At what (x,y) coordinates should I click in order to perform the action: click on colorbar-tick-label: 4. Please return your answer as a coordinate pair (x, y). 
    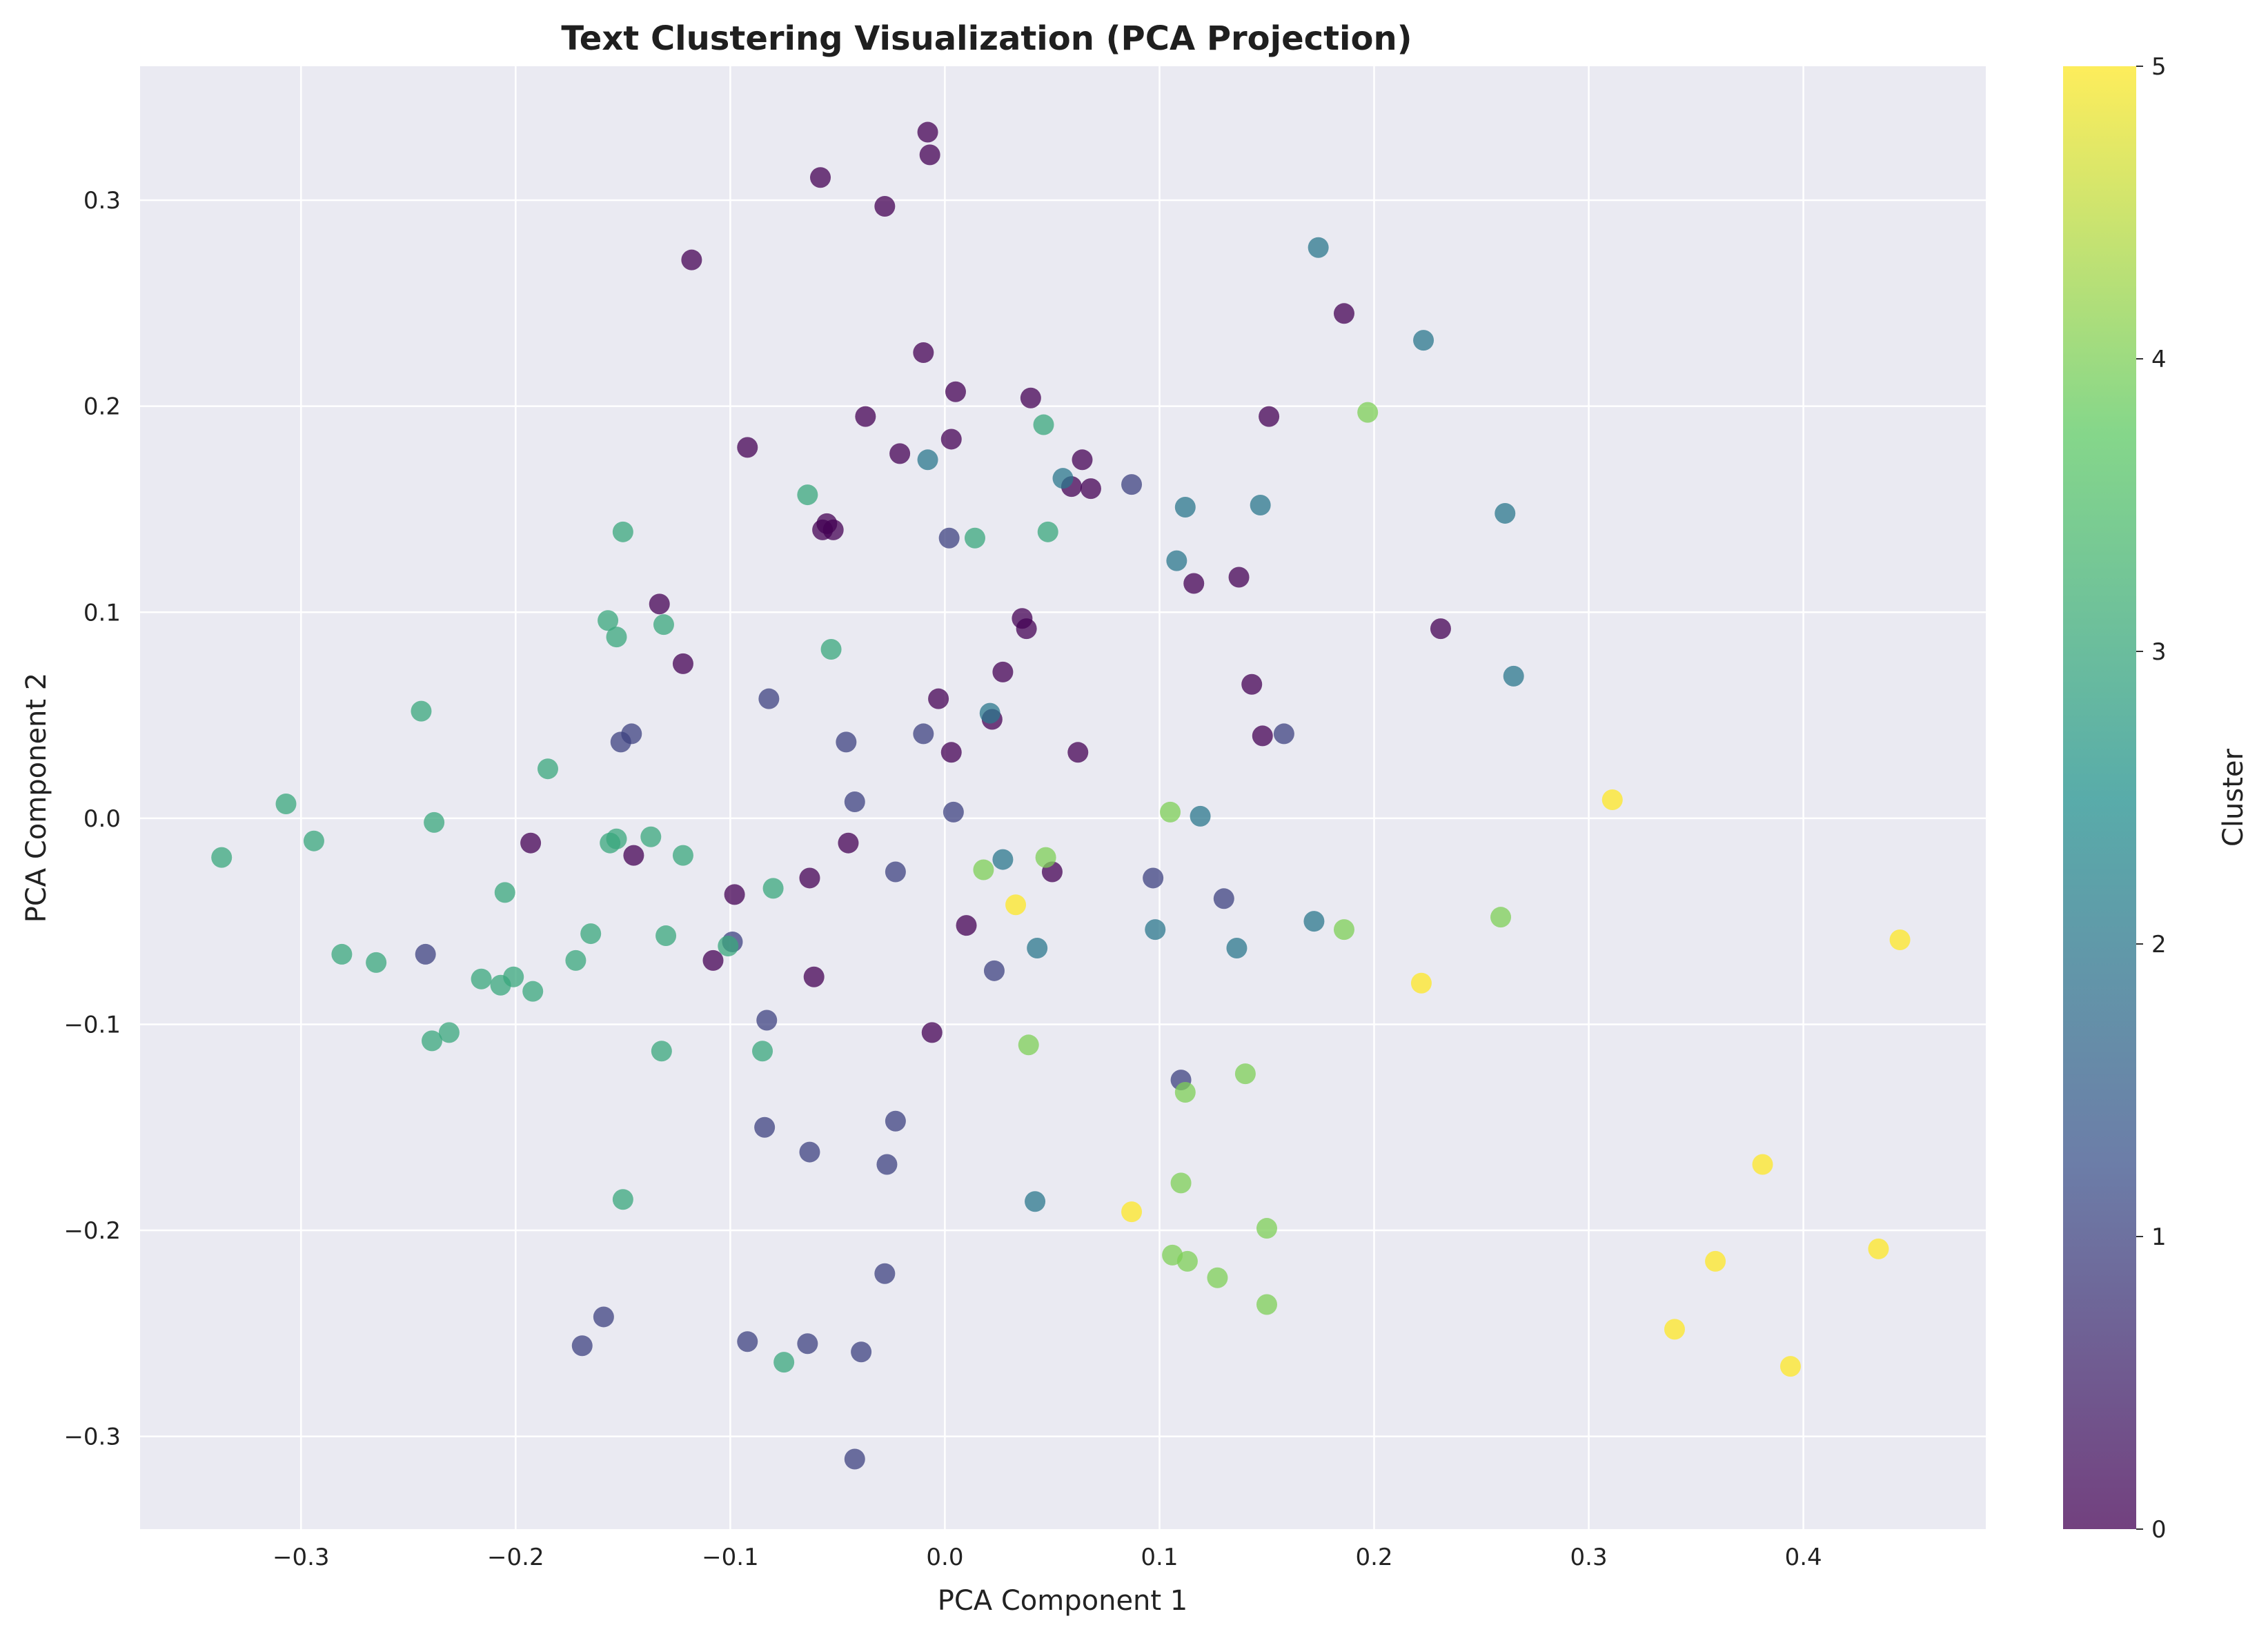
    Looking at the image, I should click on (2159, 359).